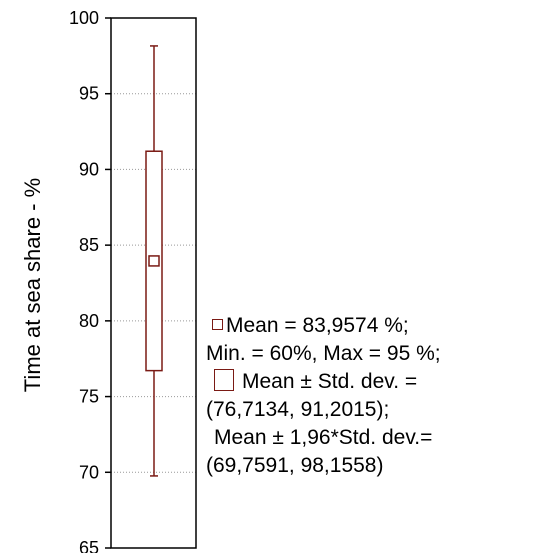 Image resolution: width=538 pixels, height=553 pixels. I want to click on y-tick-label: 100, so click(84, 18).